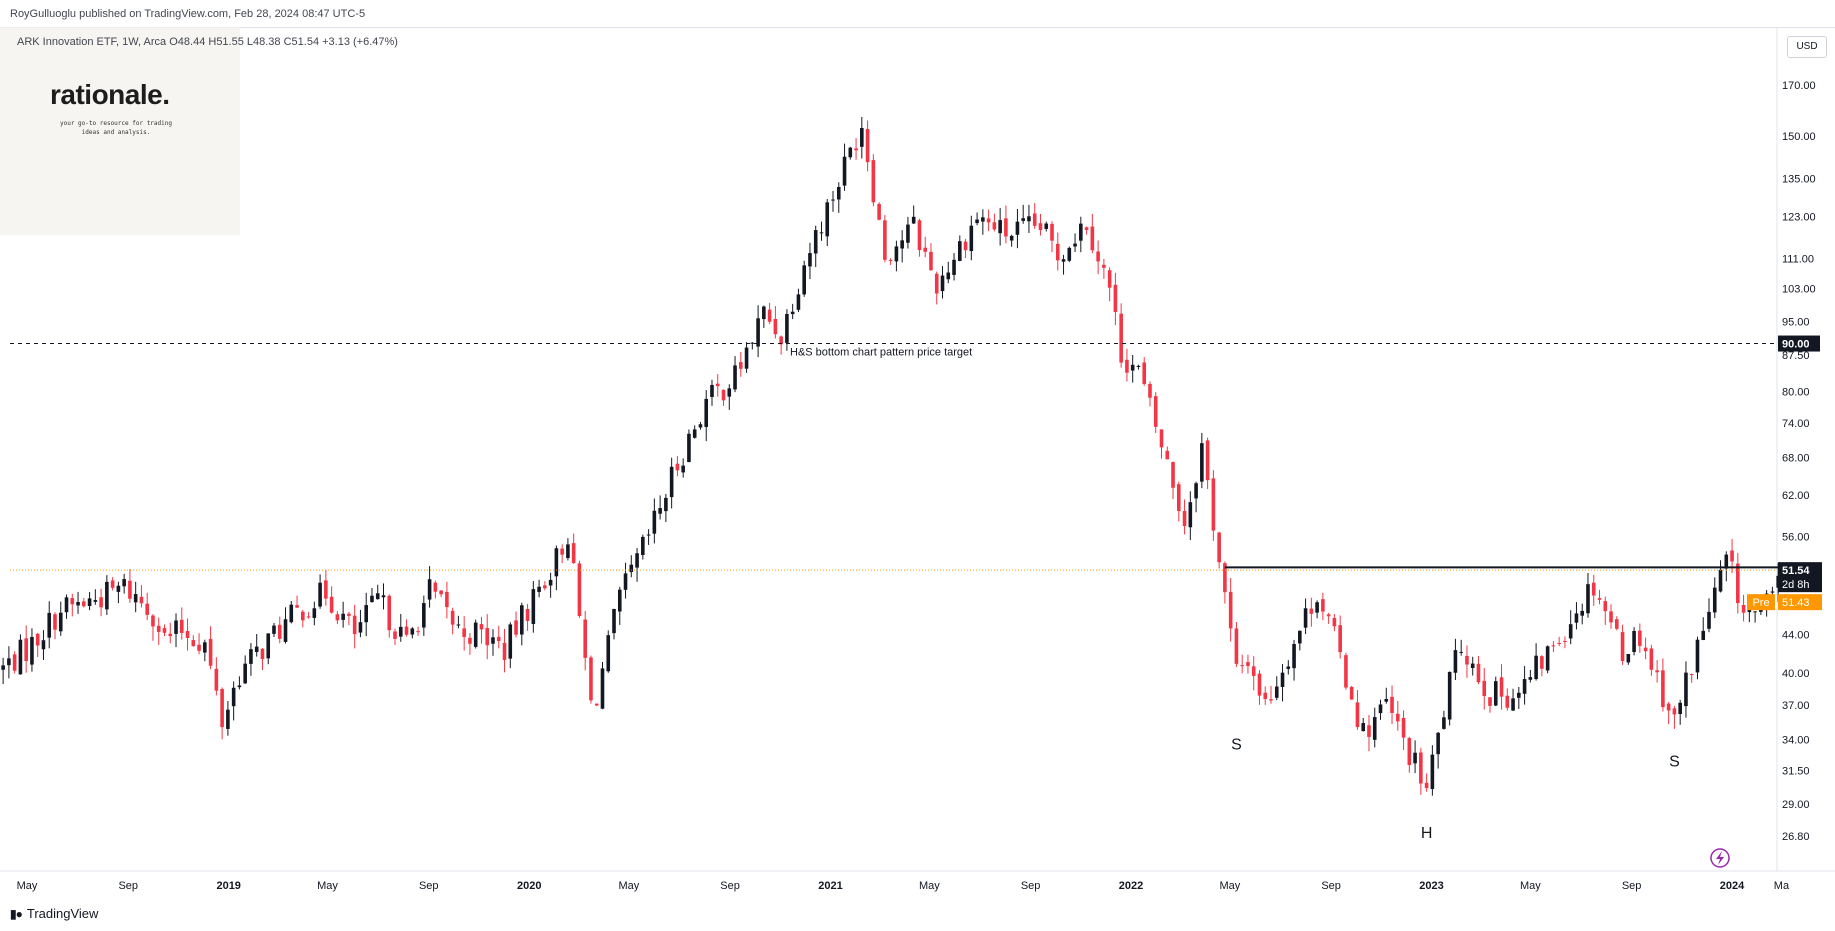 This screenshot has height=931, width=1835. I want to click on price-tick-label: 95.00, so click(1796, 323).